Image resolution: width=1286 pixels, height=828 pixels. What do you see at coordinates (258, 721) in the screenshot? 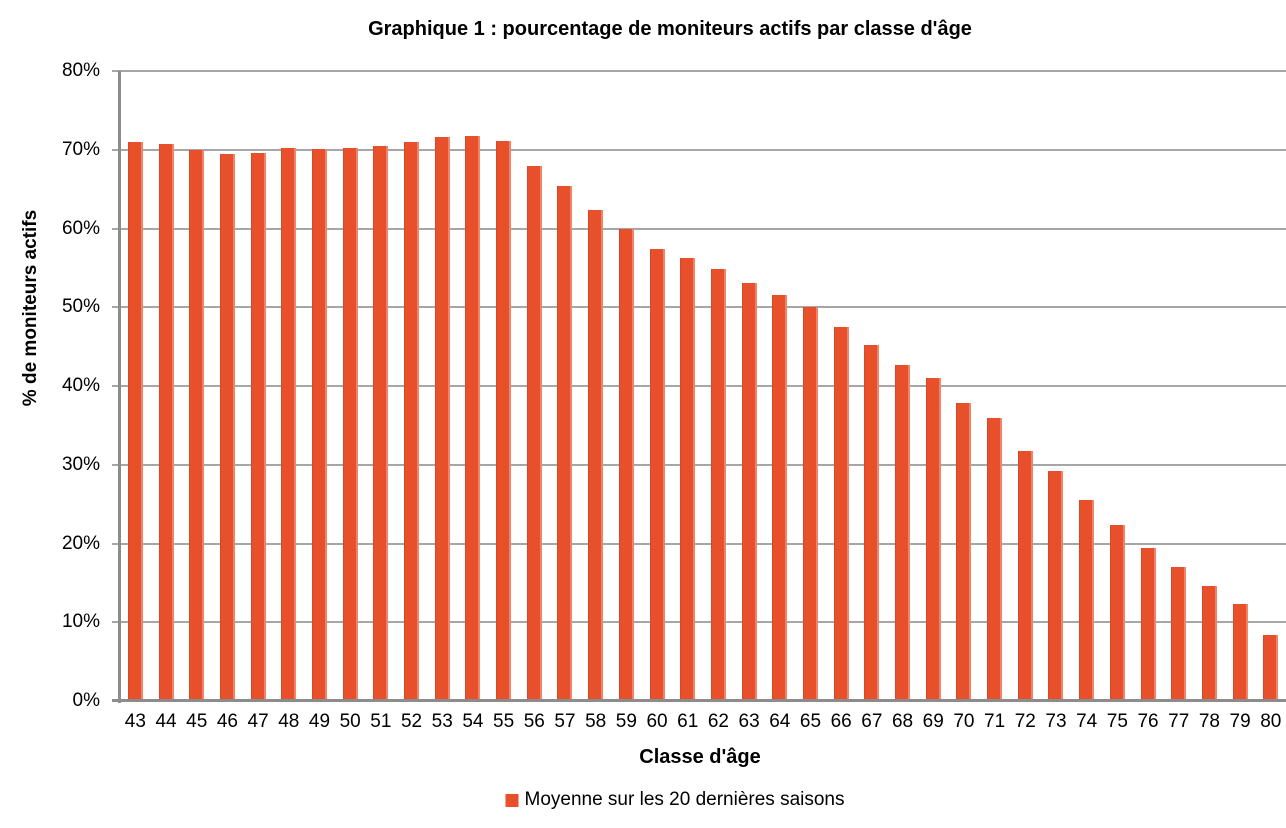
I see `x-tick-label: 47` at bounding box center [258, 721].